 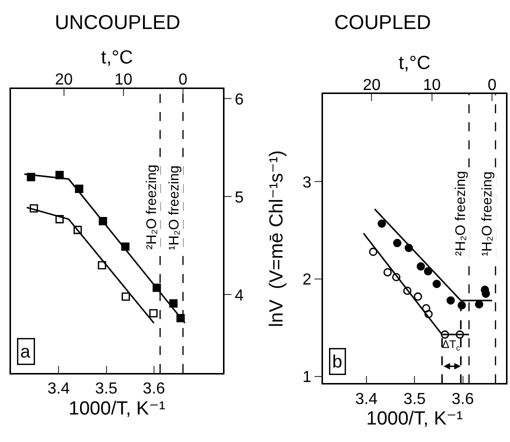 What do you see at coordinates (307, 377) in the screenshot?
I see `y-tick-label: 1` at bounding box center [307, 377].